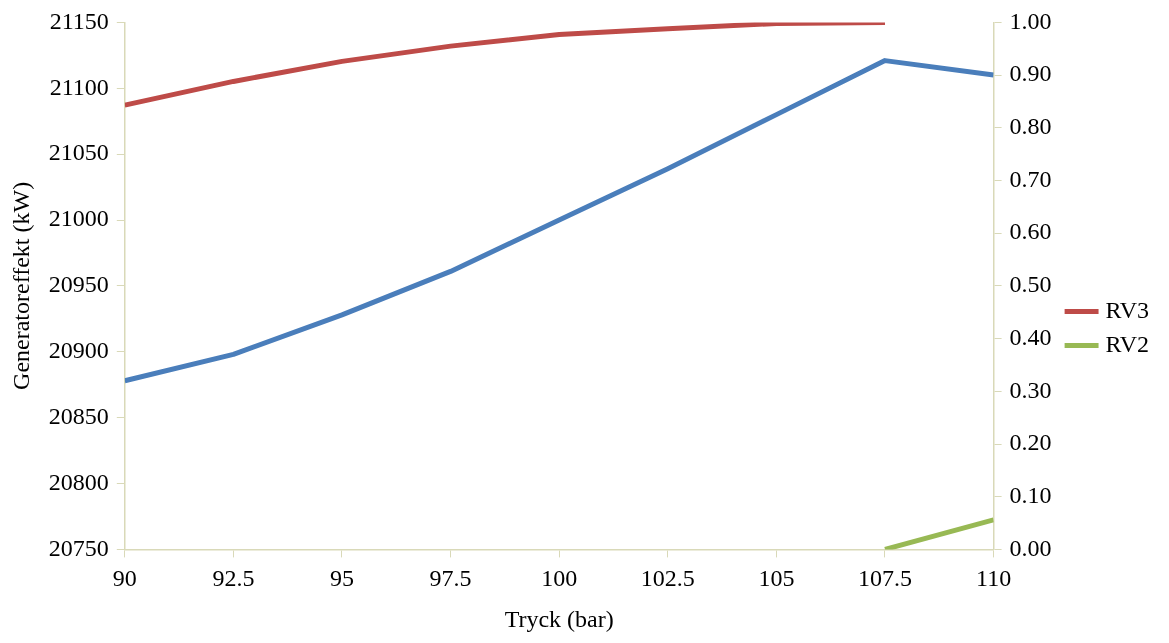 This screenshot has width=1169, height=643. Describe the element at coordinates (78, 481) in the screenshot. I see `y-tick-label: 20800` at that location.